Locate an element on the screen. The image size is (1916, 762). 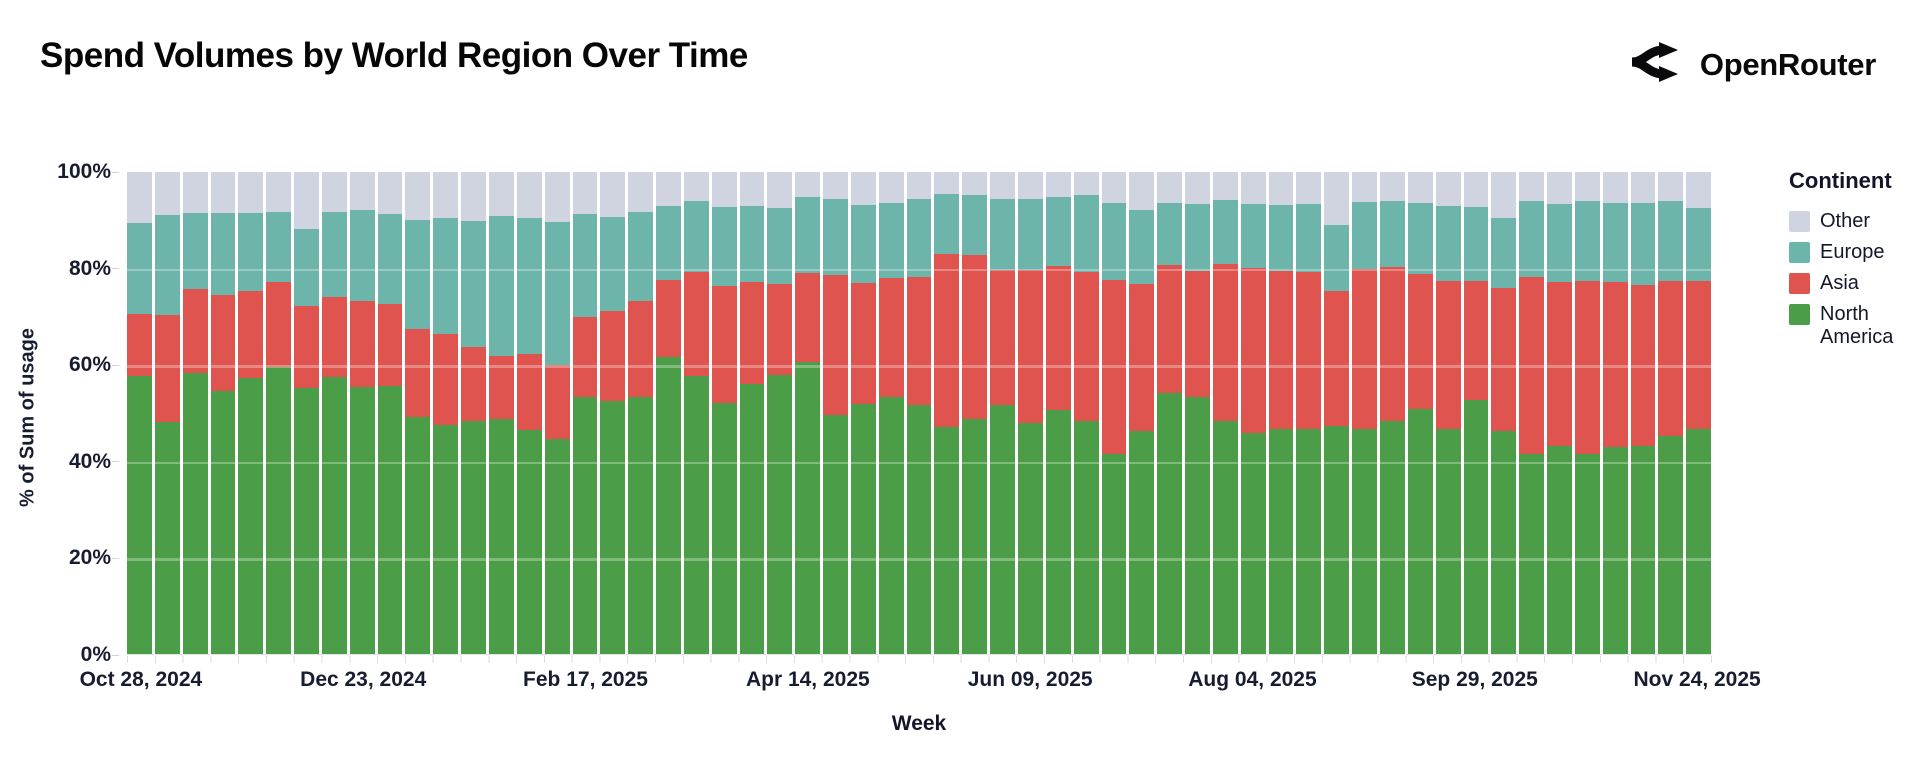
legend-item-europe: Europe is located at coordinates (1851, 252).